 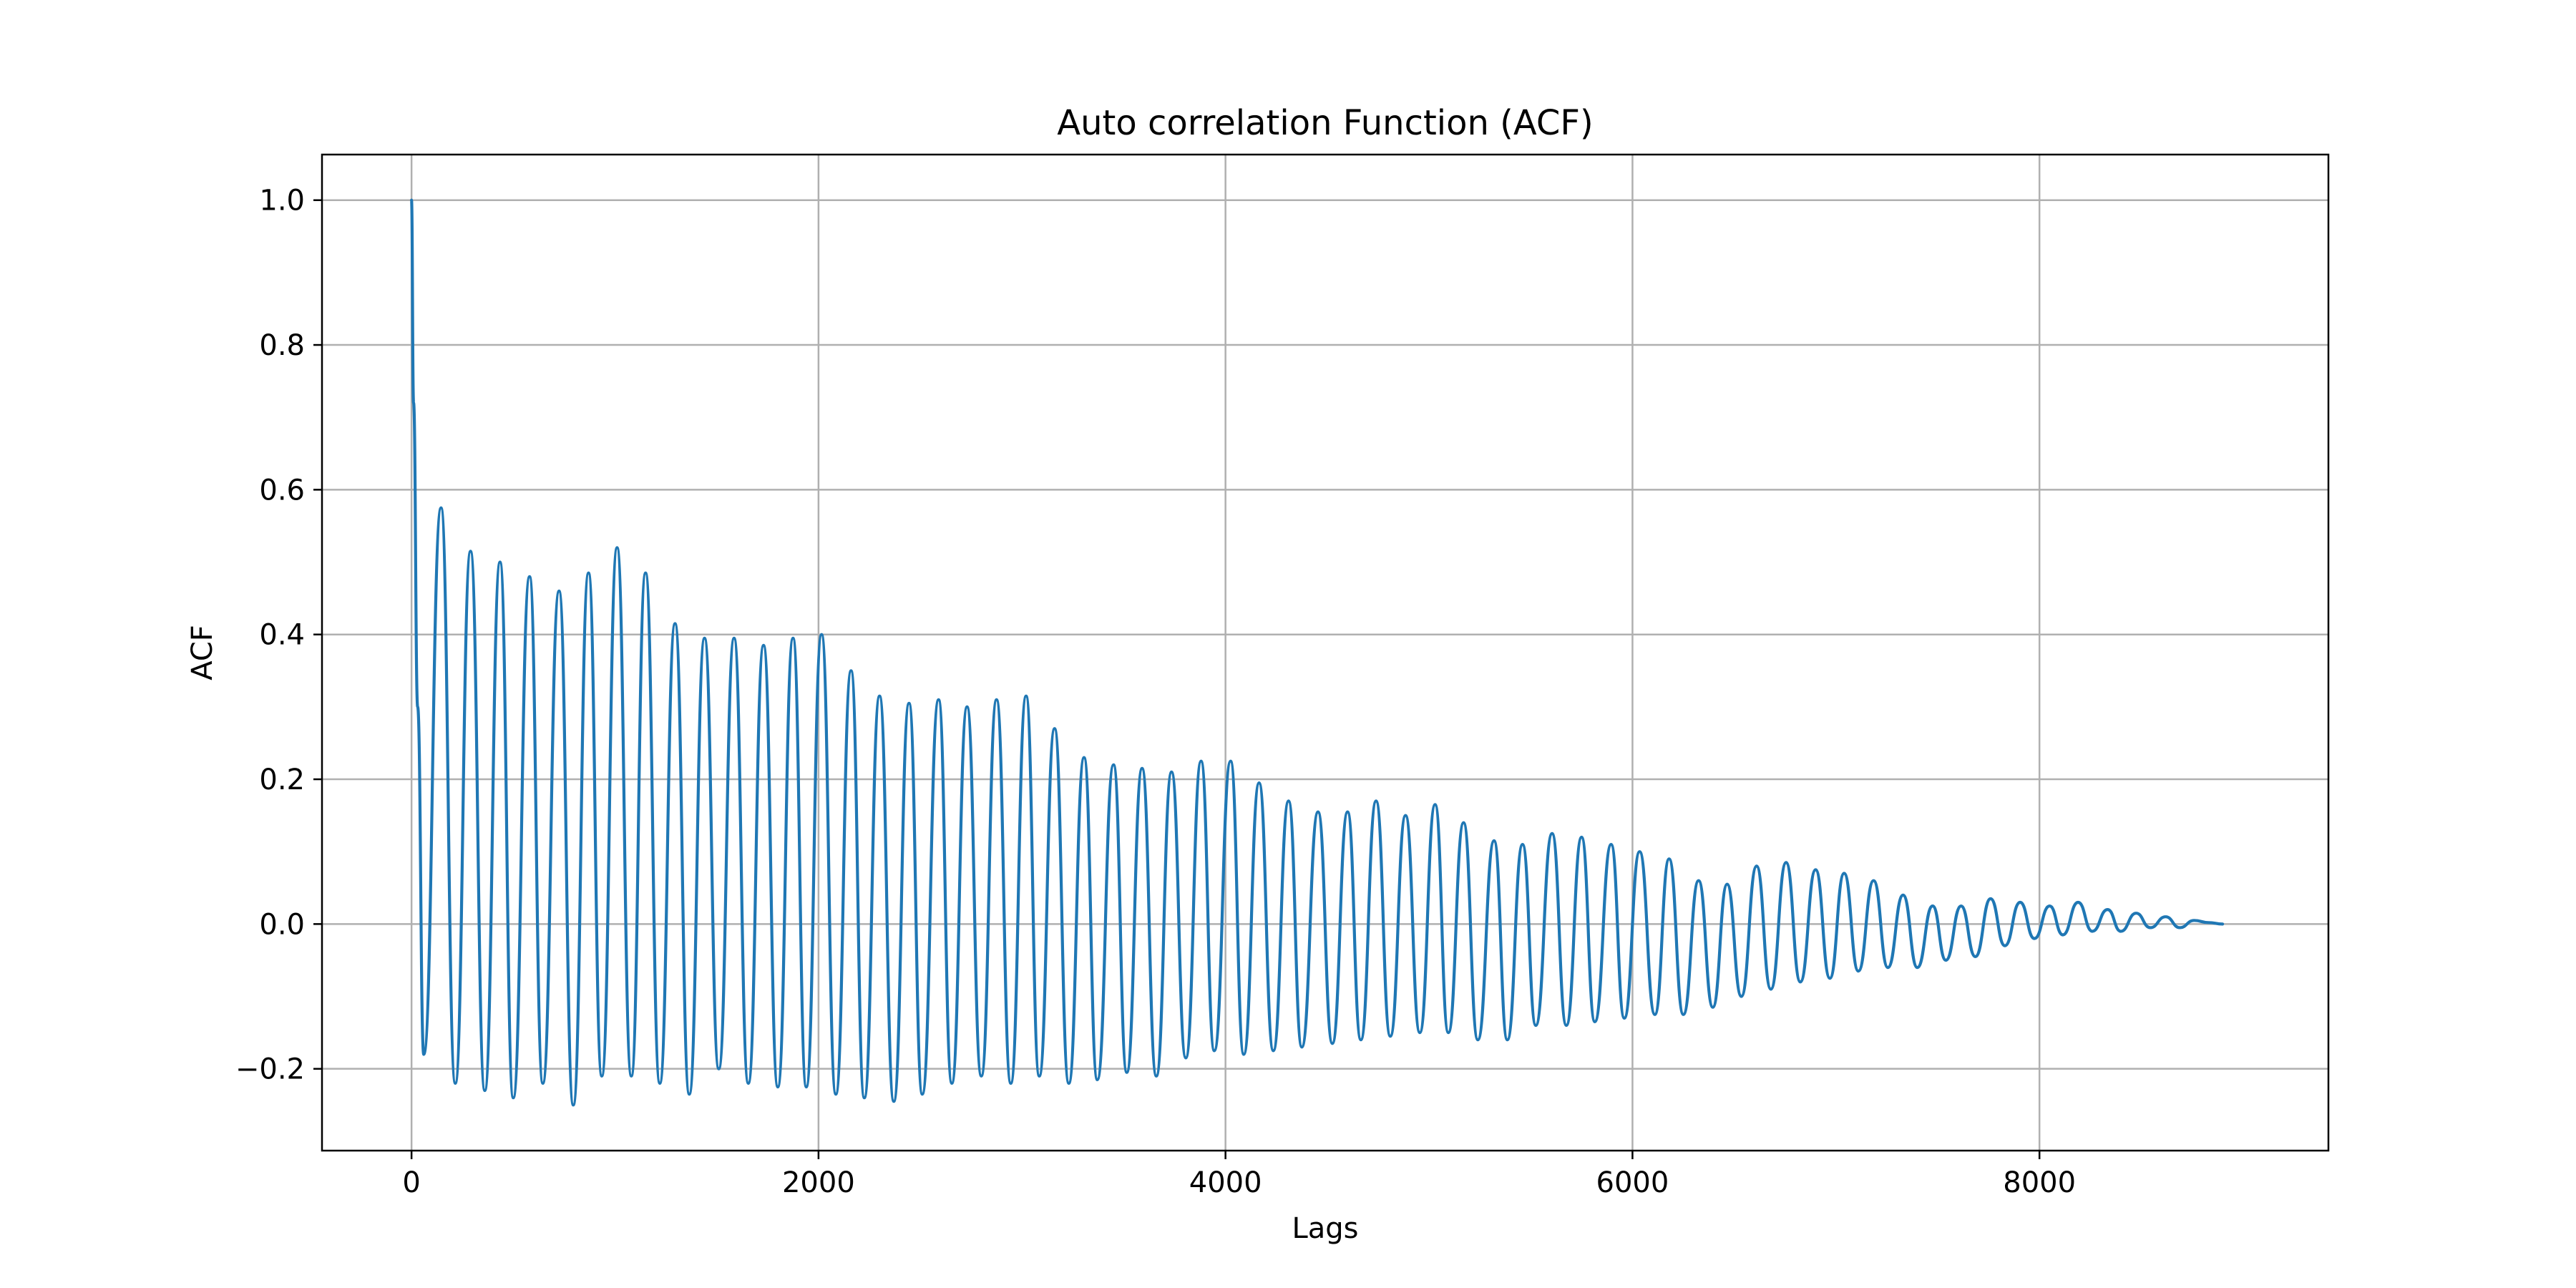 What do you see at coordinates (282, 201) in the screenshot?
I see `y-tick-label: 1.0` at bounding box center [282, 201].